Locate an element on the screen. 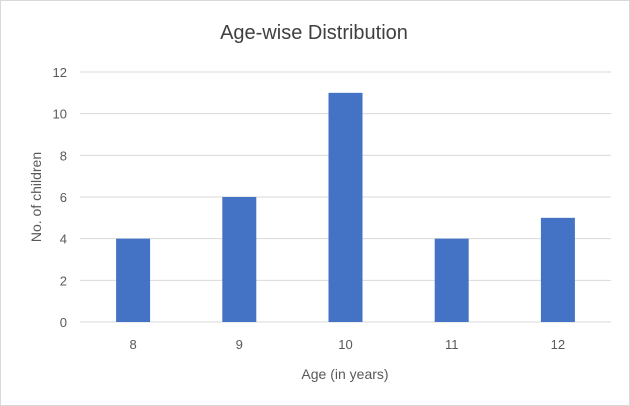 This screenshot has height=406, width=630. y-tick-label: 6 is located at coordinates (63, 197).